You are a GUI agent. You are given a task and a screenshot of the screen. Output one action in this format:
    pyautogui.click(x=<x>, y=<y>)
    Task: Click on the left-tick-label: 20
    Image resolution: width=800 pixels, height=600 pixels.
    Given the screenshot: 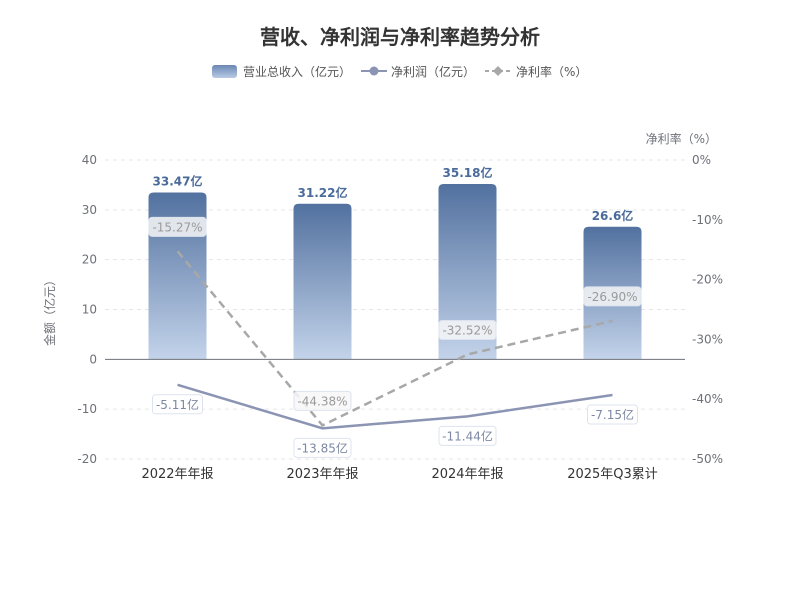 What is the action you would take?
    pyautogui.click(x=89, y=260)
    